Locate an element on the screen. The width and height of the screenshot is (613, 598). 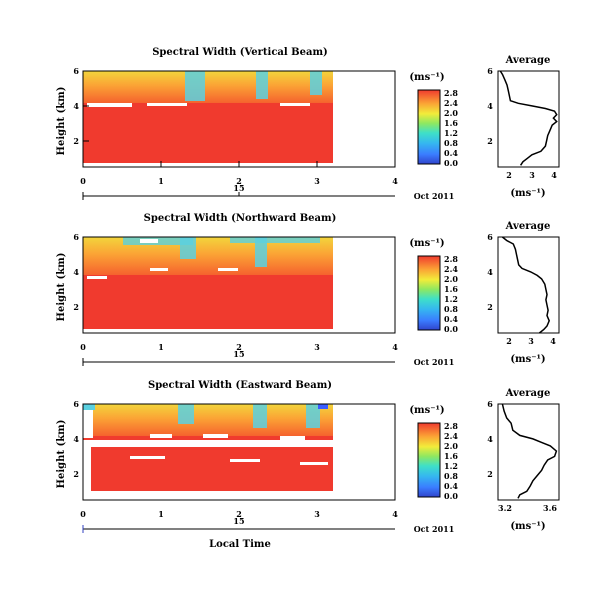
x-tick-label: 4 is located at coordinates (395, 347).